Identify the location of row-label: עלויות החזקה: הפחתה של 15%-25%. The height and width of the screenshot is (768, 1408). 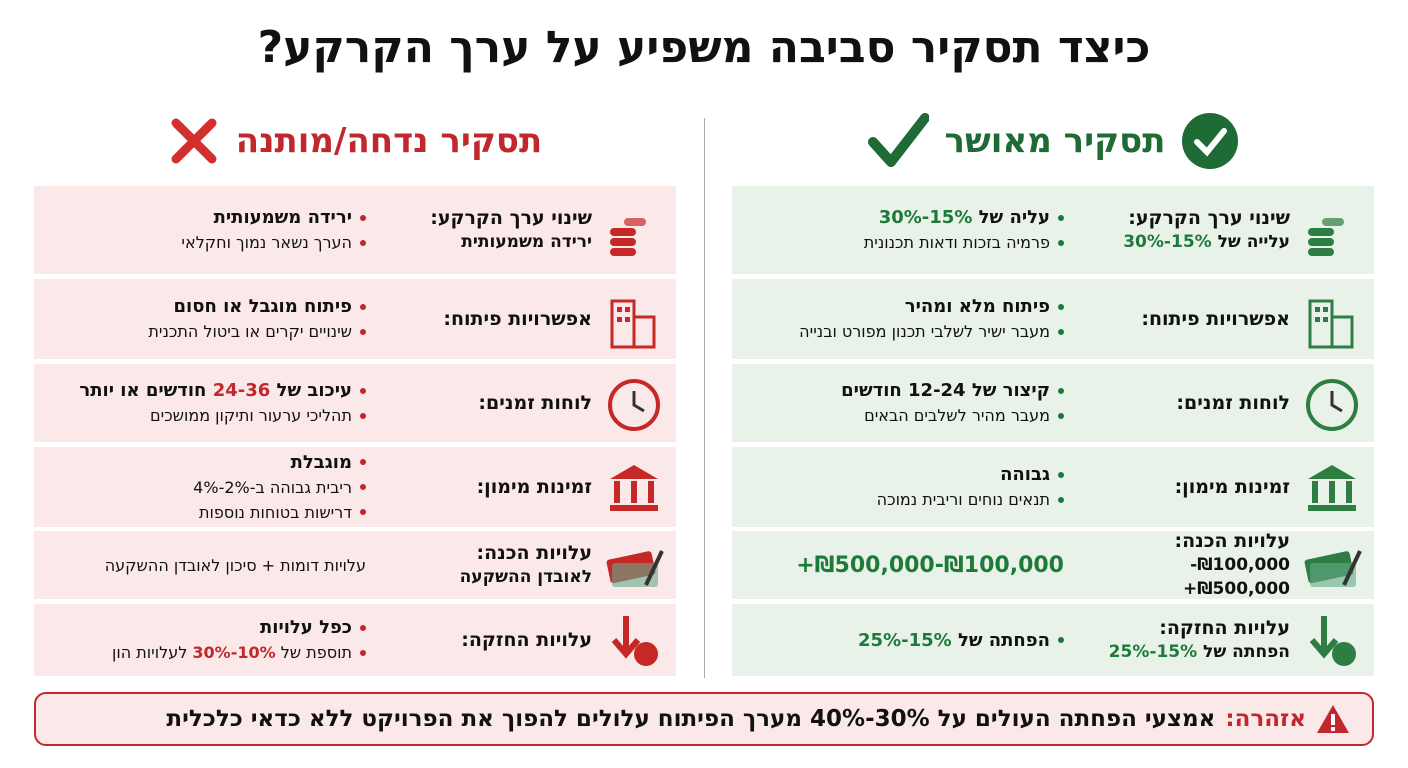
(1195, 640).